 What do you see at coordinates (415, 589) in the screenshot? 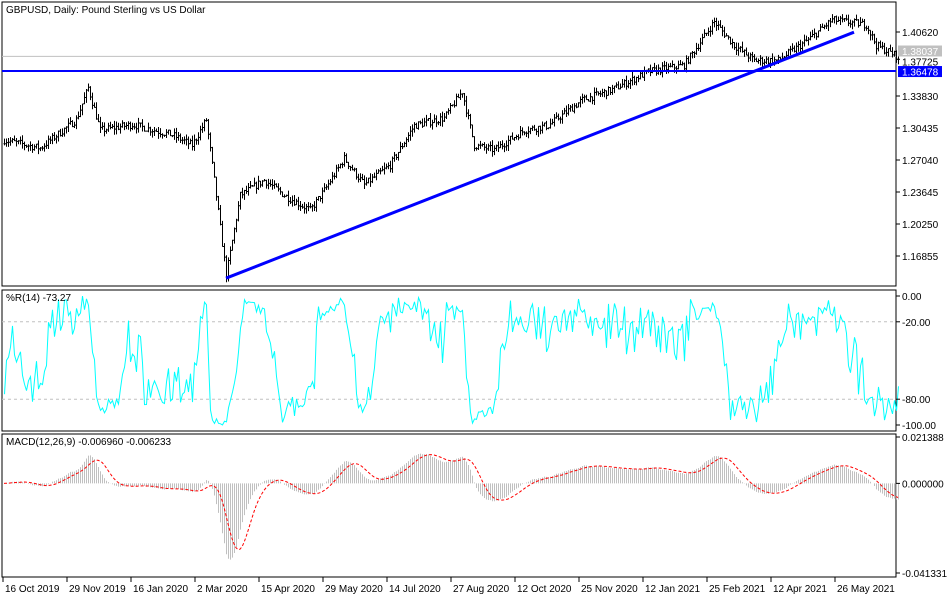
I see `date-tick-label: 14 Jul 2020` at bounding box center [415, 589].